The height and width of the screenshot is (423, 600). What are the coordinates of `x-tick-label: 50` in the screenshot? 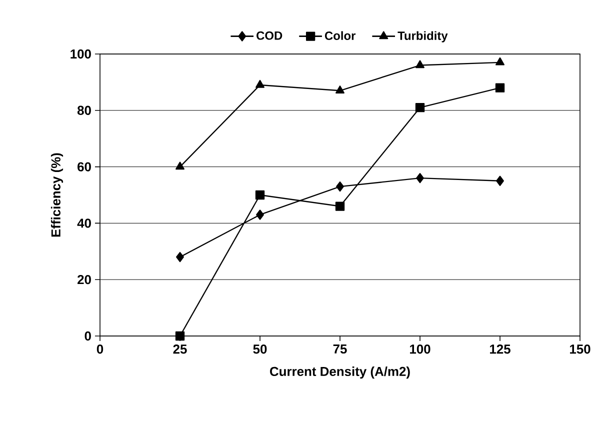 It's located at (260, 349).